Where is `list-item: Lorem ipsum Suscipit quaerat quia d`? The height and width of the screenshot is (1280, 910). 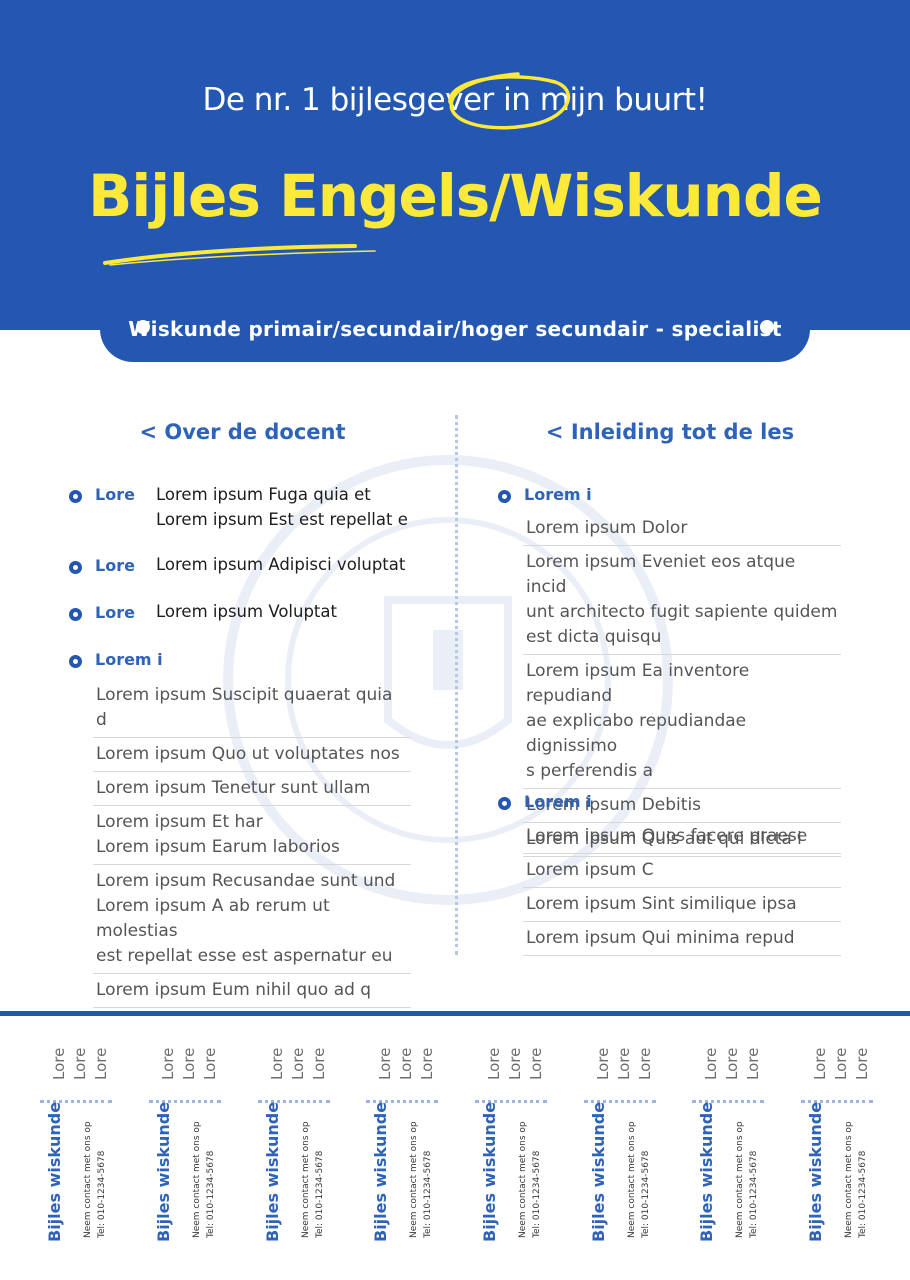
list-item: Lorem ipsum Suscipit quaerat quia d is located at coordinates (252, 708).